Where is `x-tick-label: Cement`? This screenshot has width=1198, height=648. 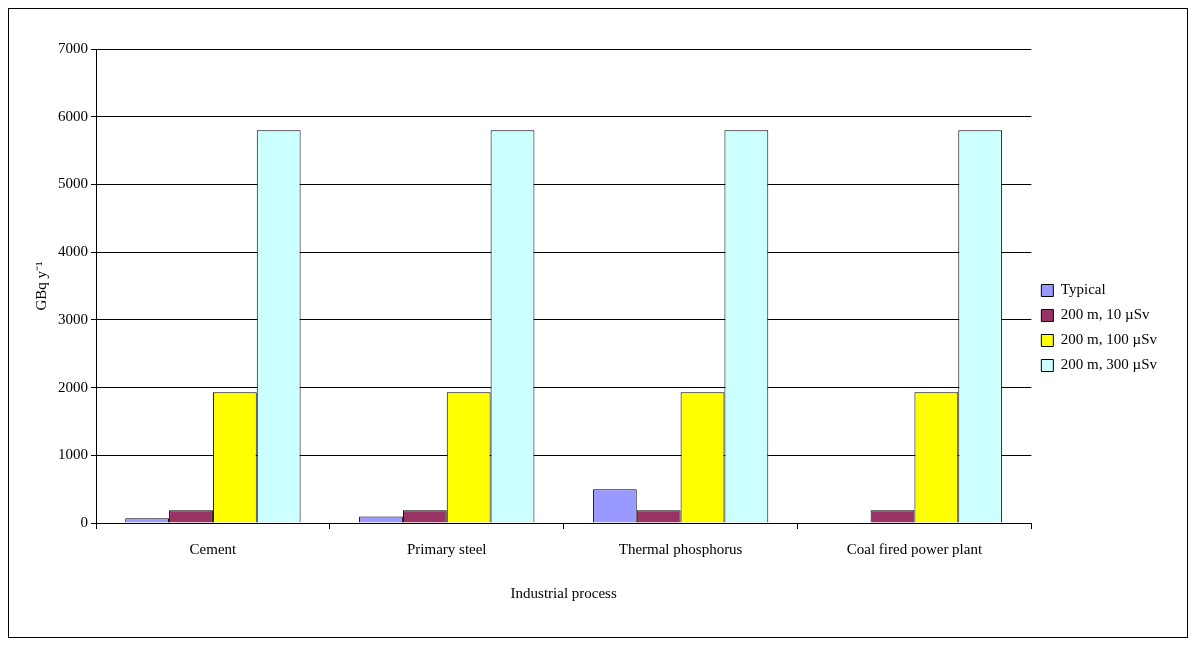 x-tick-label: Cement is located at coordinates (213, 548).